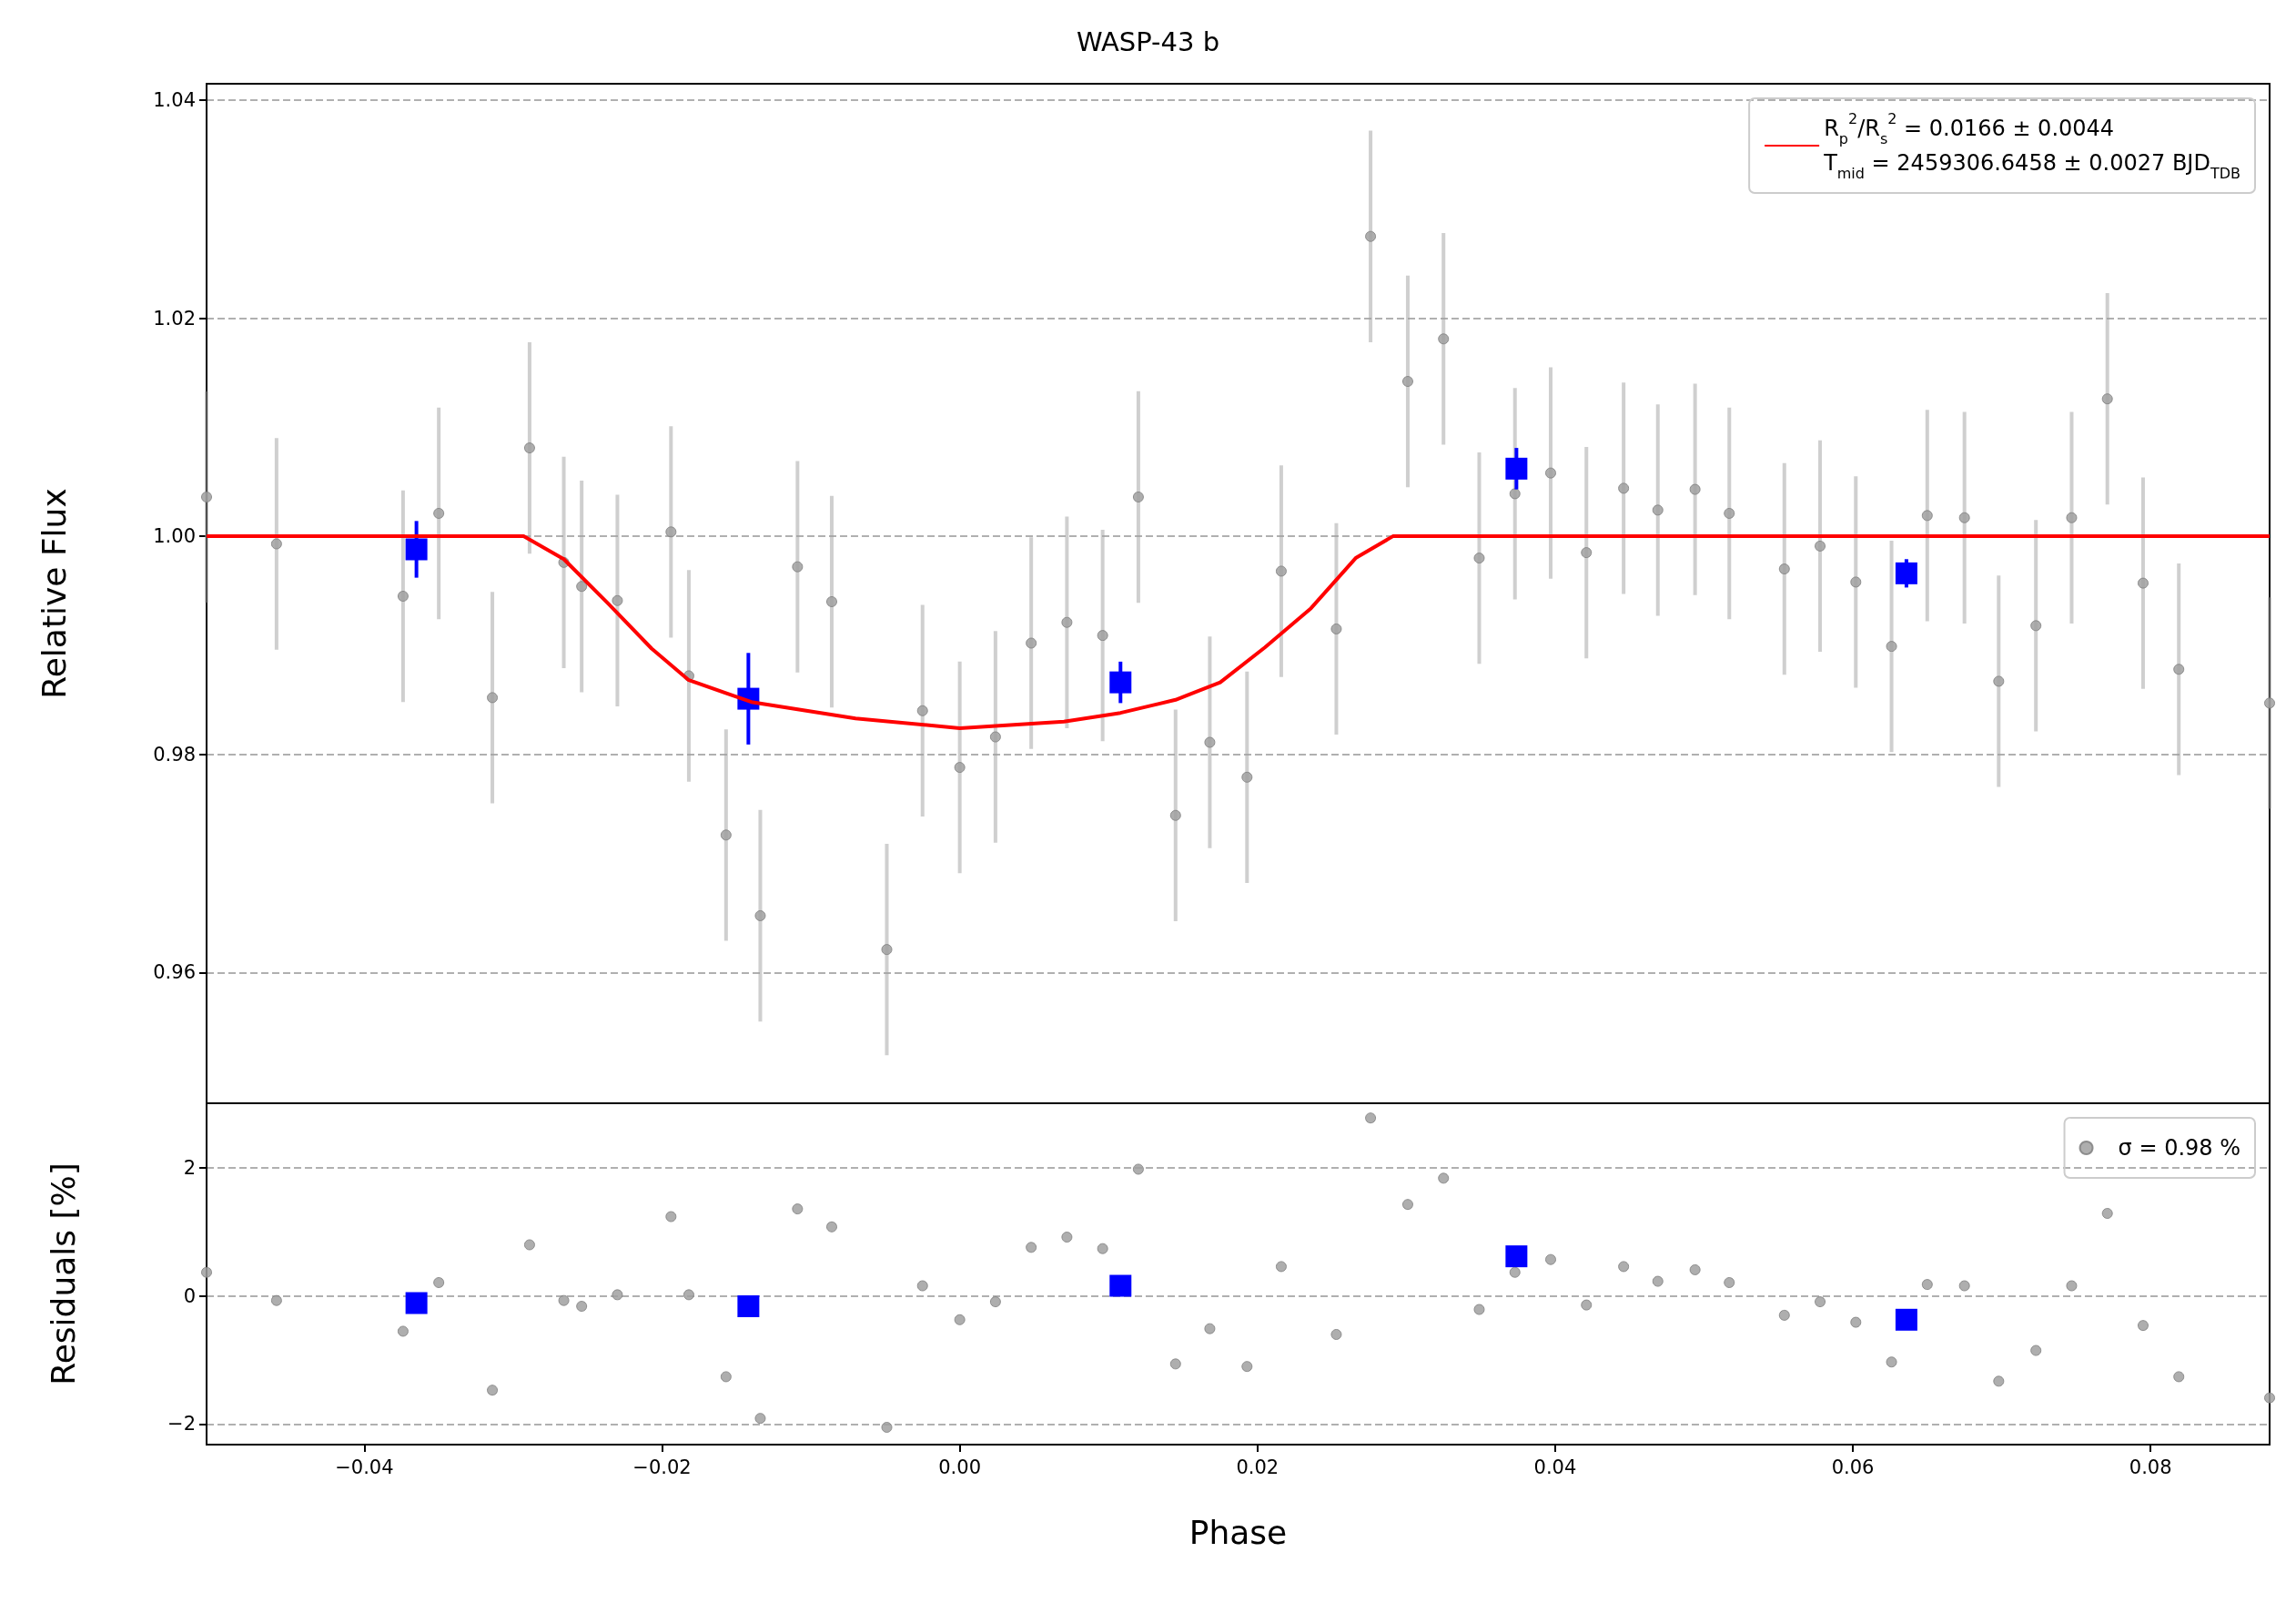  What do you see at coordinates (175, 754) in the screenshot?
I see `y-tick-label: 0.98` at bounding box center [175, 754].